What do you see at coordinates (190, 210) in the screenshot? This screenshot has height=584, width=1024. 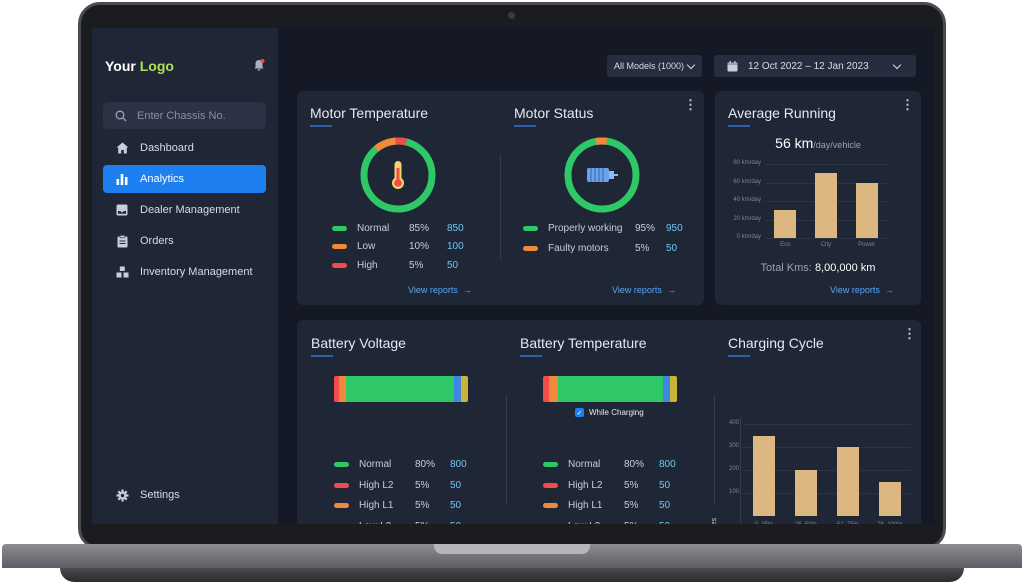 I see `sidebar-item-label: Dealer Management` at bounding box center [190, 210].